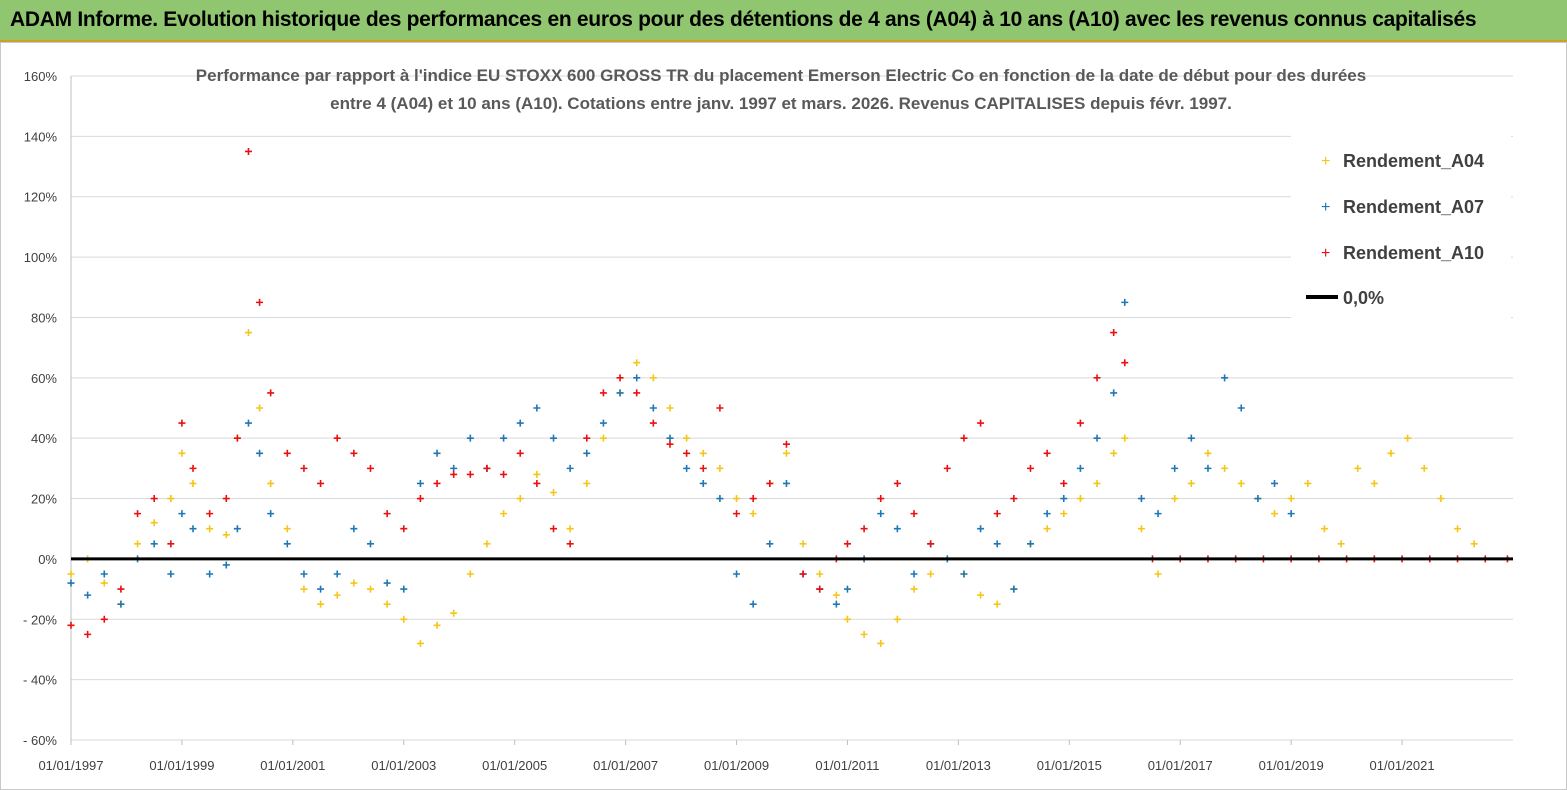 The width and height of the screenshot is (1567, 790). I want to click on y-tick-label: - 60%, so click(40, 740).